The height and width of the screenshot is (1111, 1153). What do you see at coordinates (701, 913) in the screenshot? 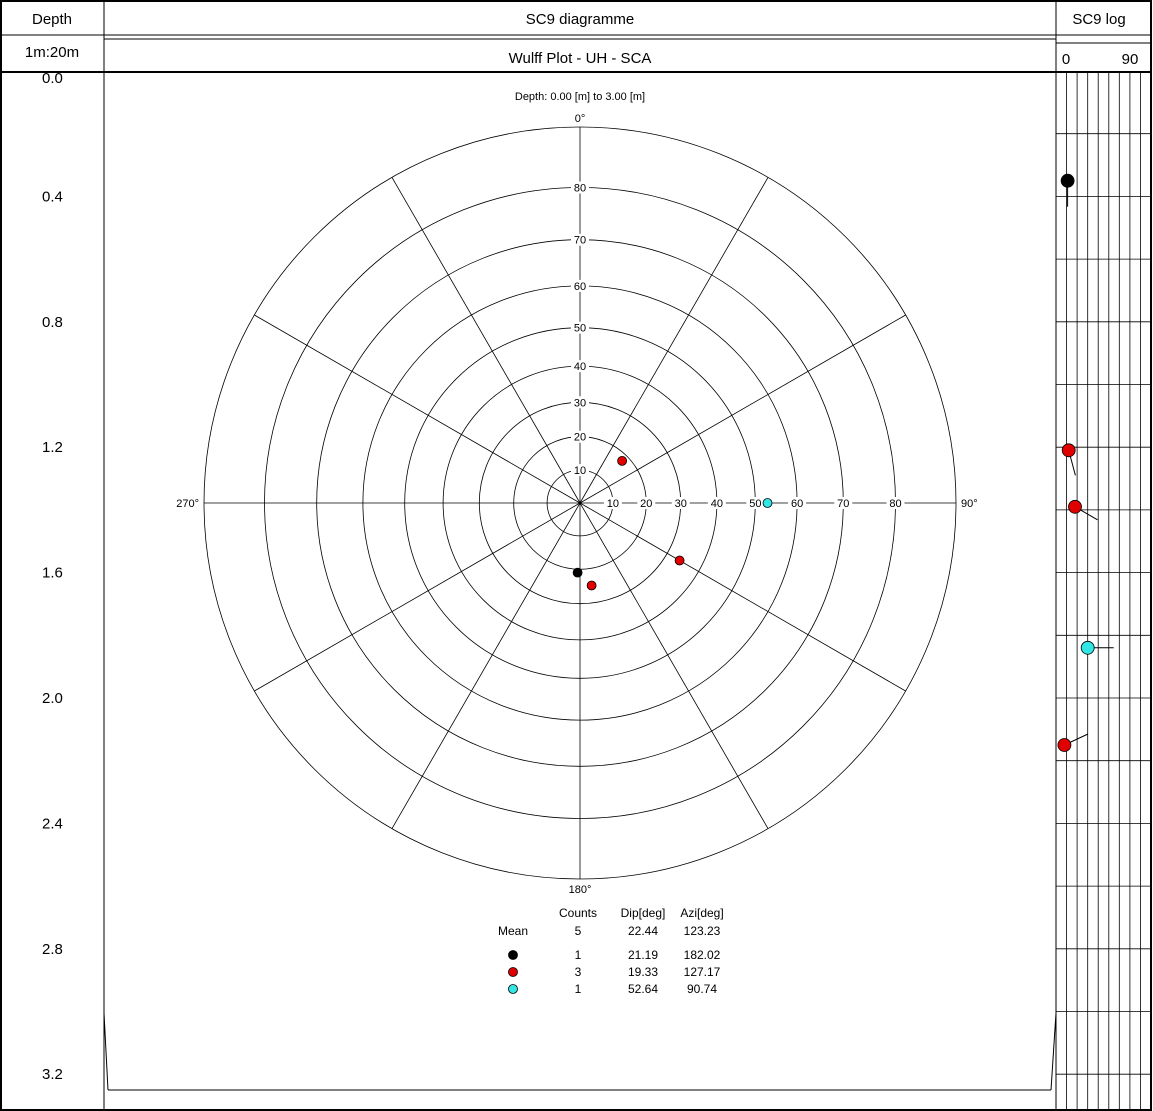
I see `stats-header-azi: Azi[deg]` at bounding box center [701, 913].